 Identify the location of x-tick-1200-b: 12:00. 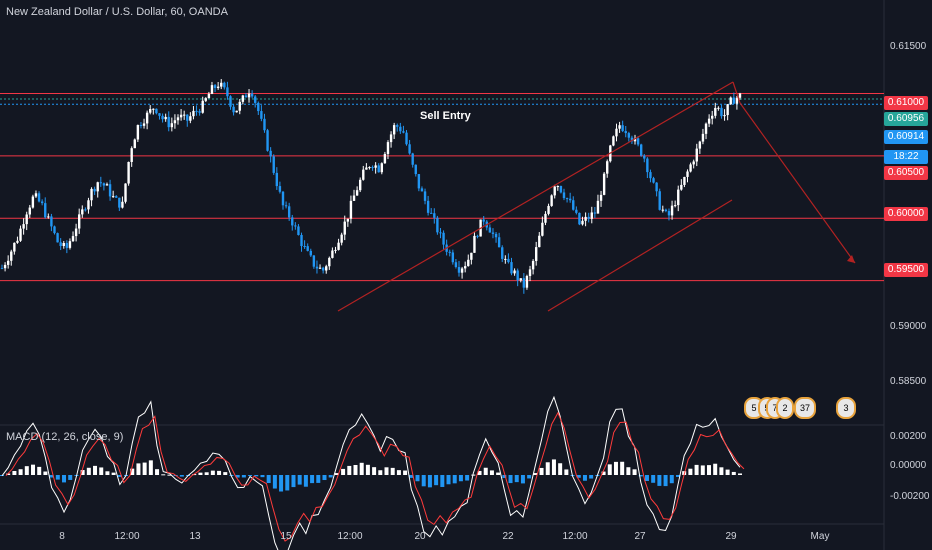
(350, 536).